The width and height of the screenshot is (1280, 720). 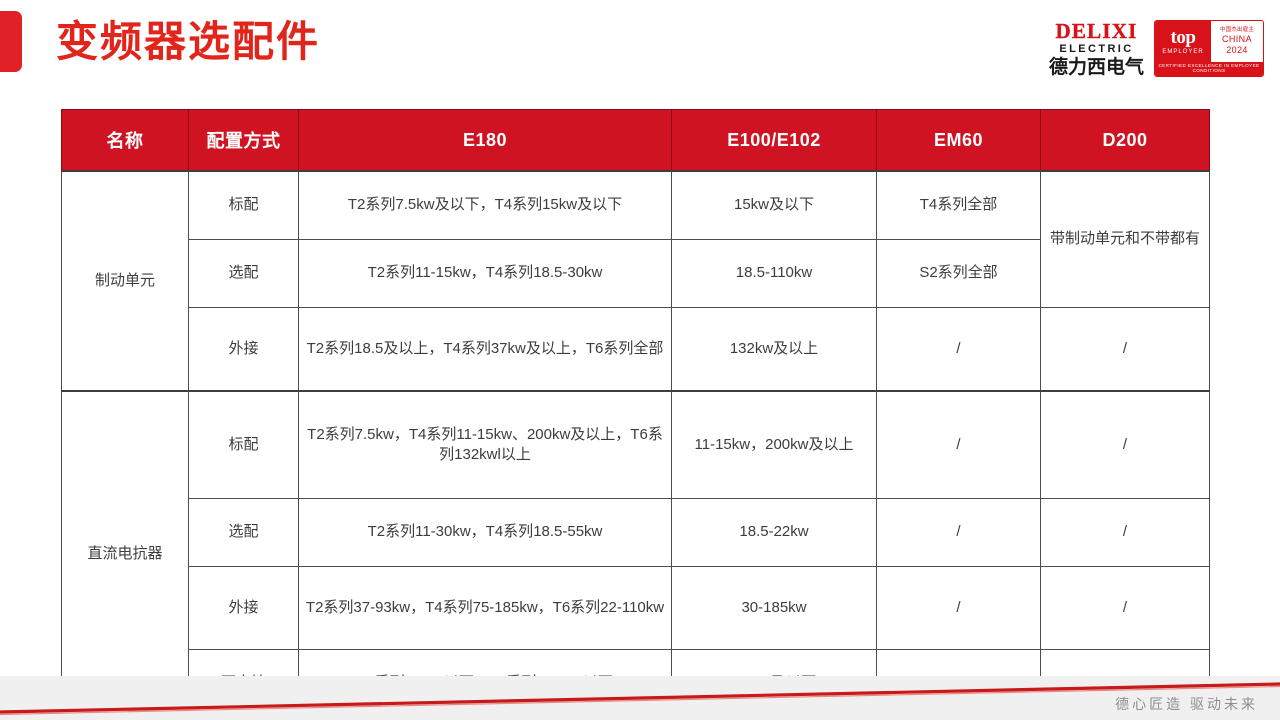 What do you see at coordinates (485, 273) in the screenshot?
I see `value-cell-e180: T2系列11-15kw，T4系列18.5-30kw` at bounding box center [485, 273].